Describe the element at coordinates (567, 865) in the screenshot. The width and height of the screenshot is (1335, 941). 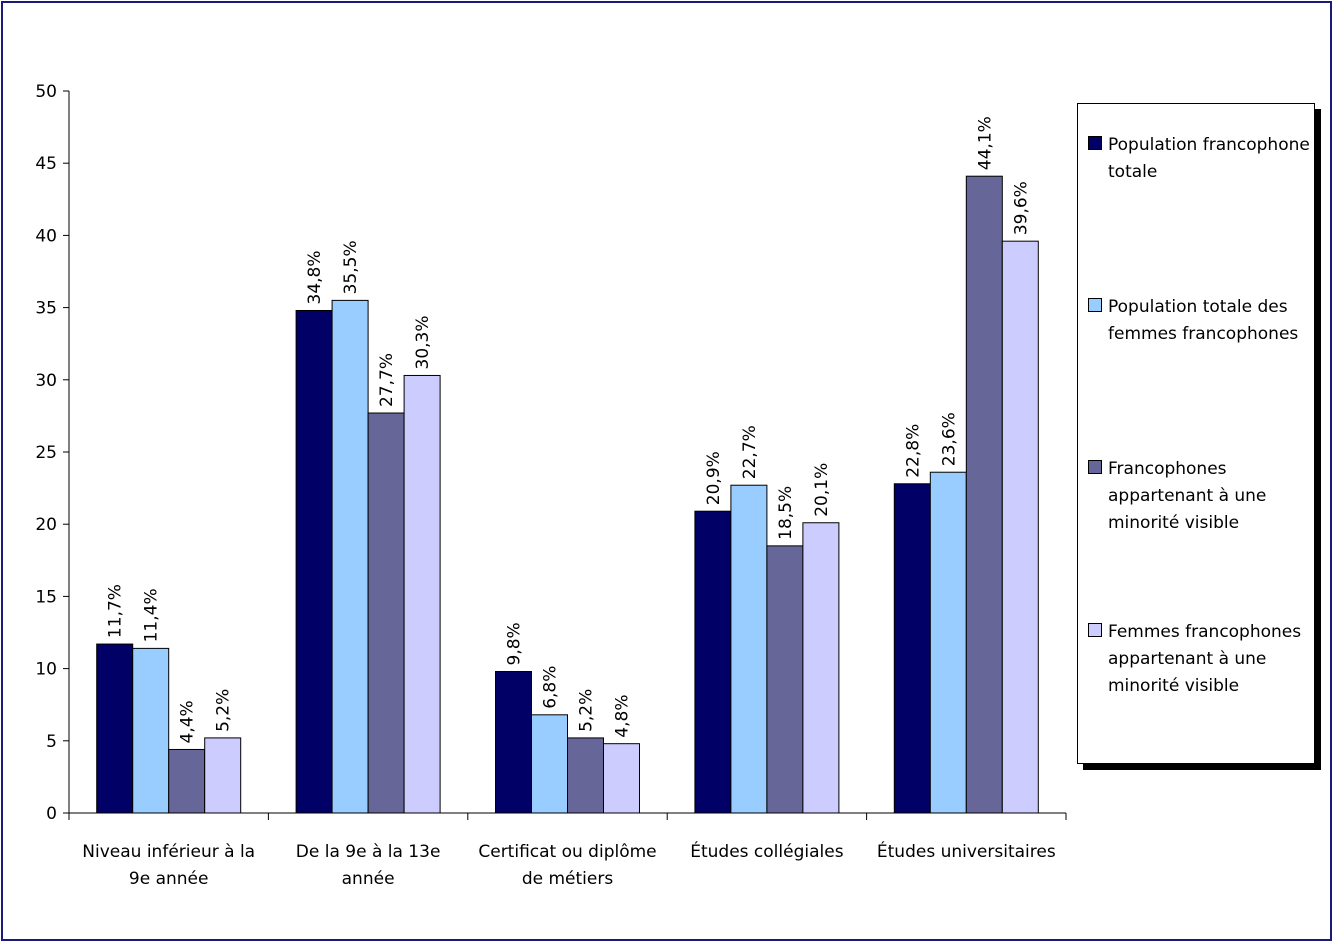
I see `x-tick-label: Certificat ou diplôme de métiers` at that location.